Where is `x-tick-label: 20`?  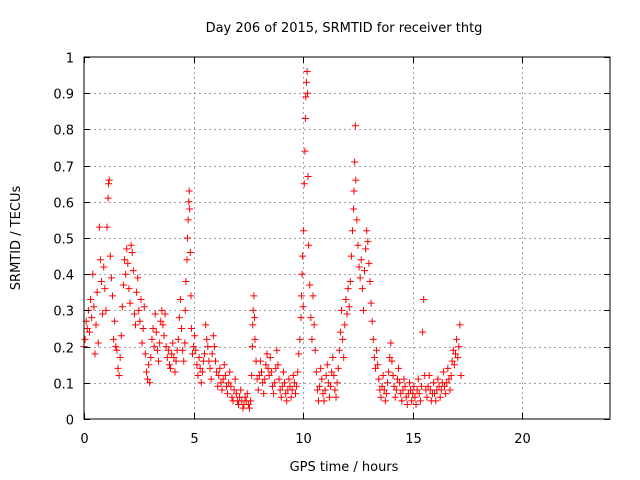 x-tick-label: 20 is located at coordinates (522, 439).